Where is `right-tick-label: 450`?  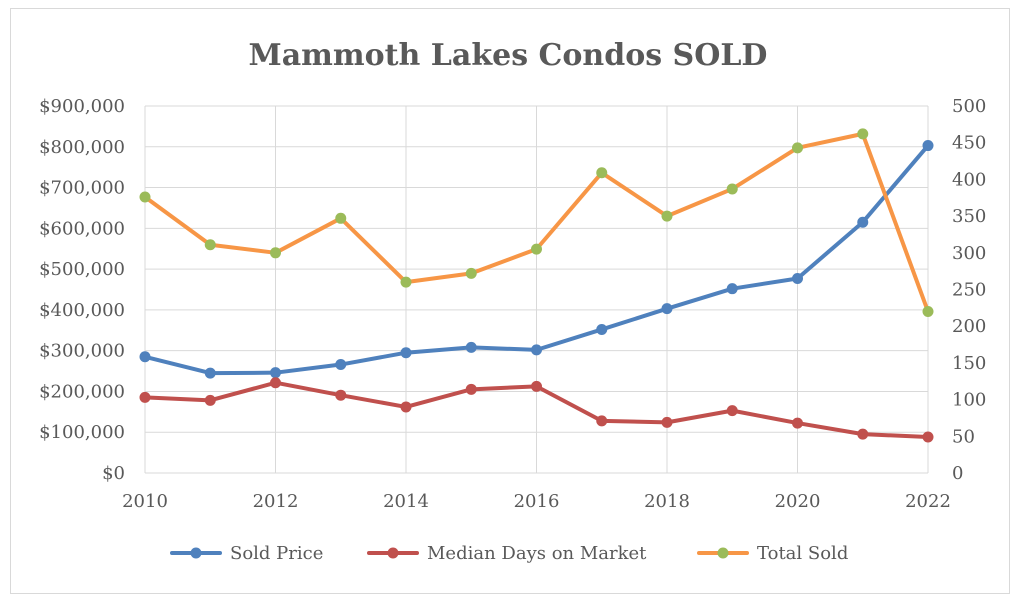
right-tick-label: 450 is located at coordinates (969, 143).